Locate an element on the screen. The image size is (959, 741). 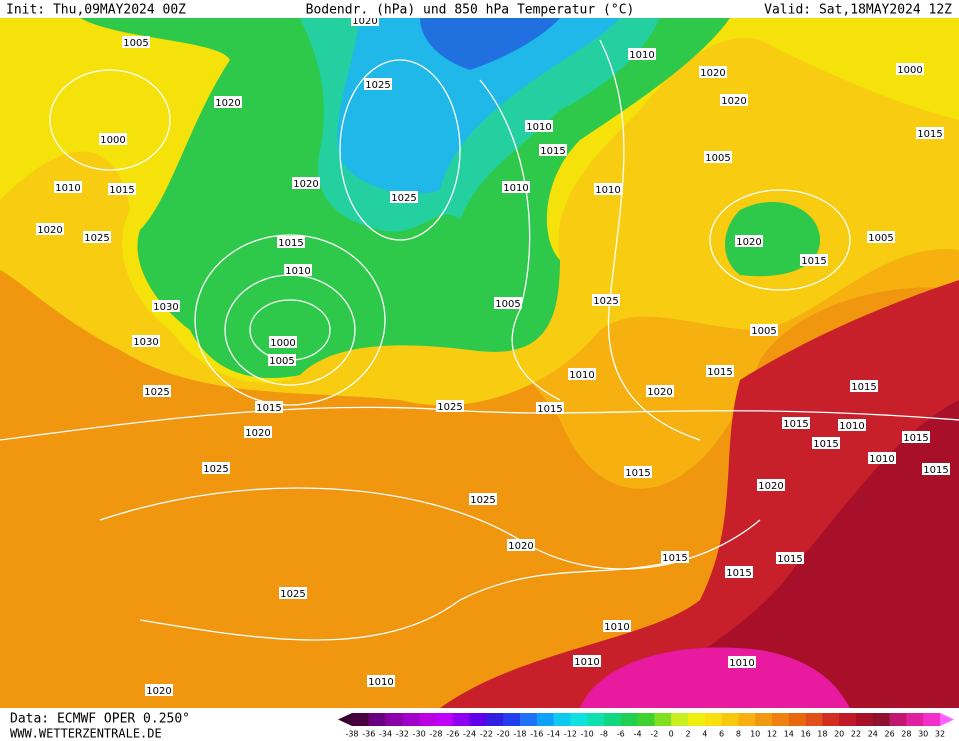
colorbar-label: -16 is located at coordinates (536, 734).